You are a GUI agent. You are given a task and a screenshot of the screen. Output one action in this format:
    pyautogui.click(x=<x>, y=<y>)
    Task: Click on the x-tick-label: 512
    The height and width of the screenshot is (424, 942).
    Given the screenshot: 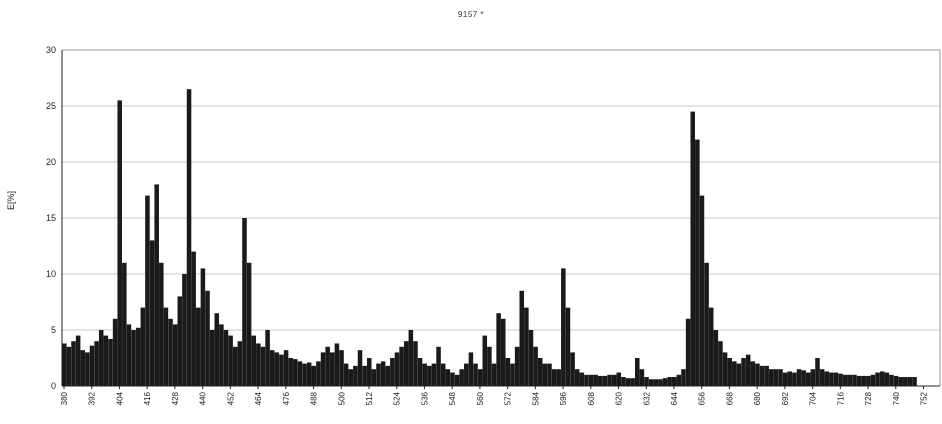 What is the action you would take?
    pyautogui.click(x=369, y=398)
    